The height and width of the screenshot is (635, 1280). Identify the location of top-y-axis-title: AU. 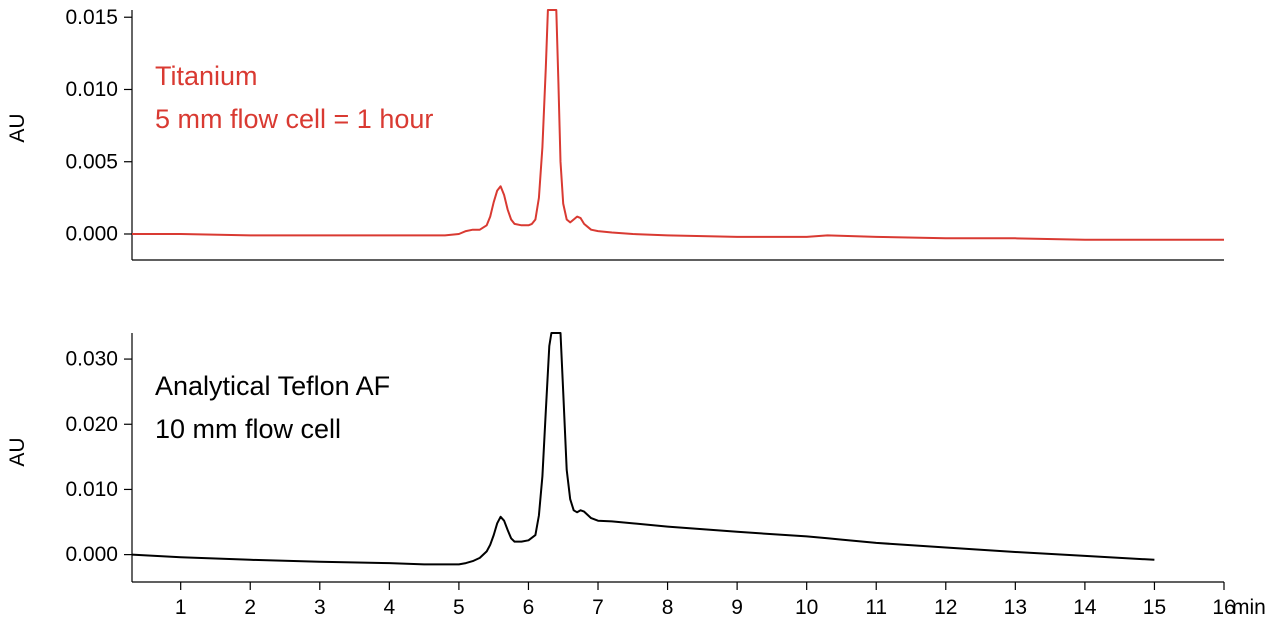
(17, 127).